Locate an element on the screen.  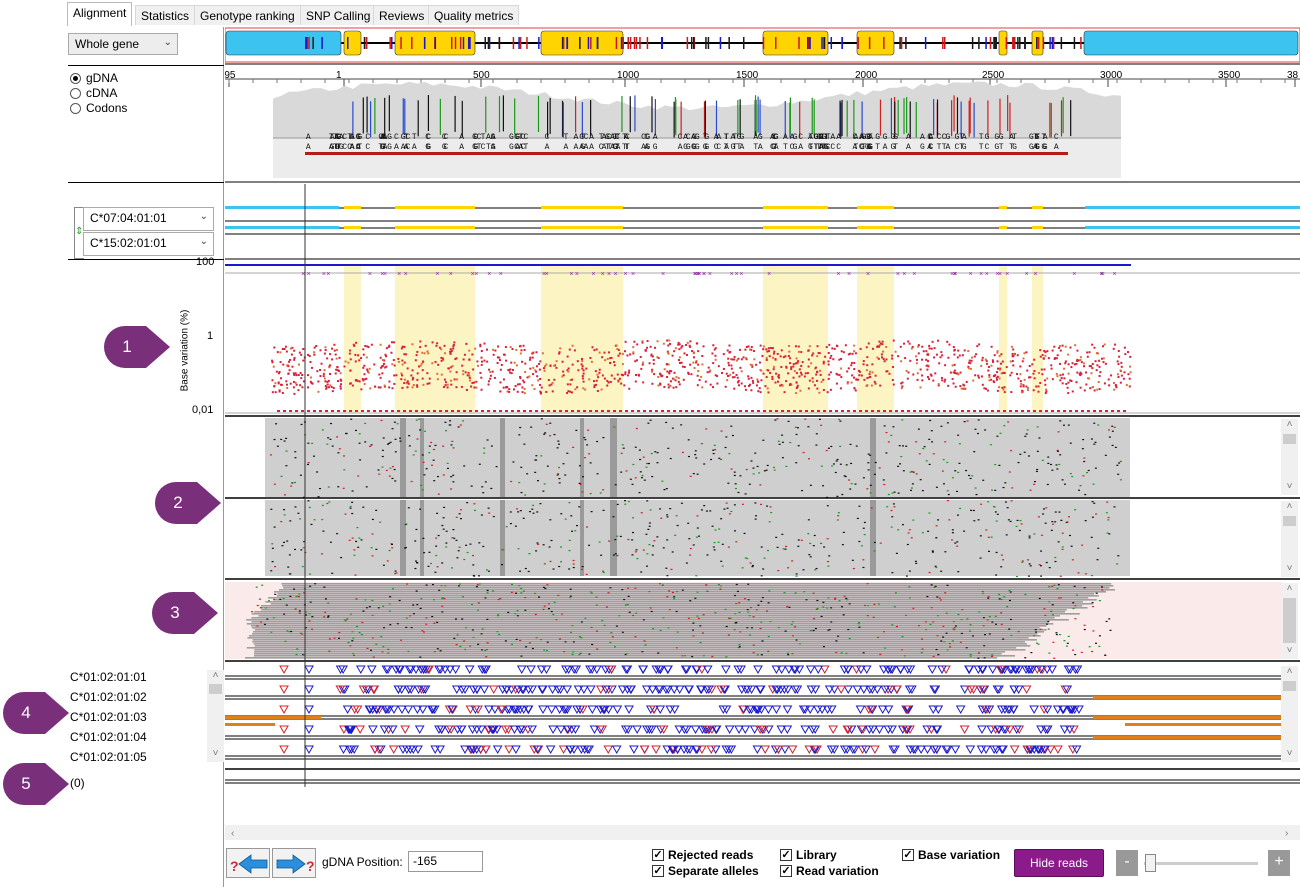
rejected-reads-checkbox: ✓ Rejected reads is located at coordinates (703, 855).